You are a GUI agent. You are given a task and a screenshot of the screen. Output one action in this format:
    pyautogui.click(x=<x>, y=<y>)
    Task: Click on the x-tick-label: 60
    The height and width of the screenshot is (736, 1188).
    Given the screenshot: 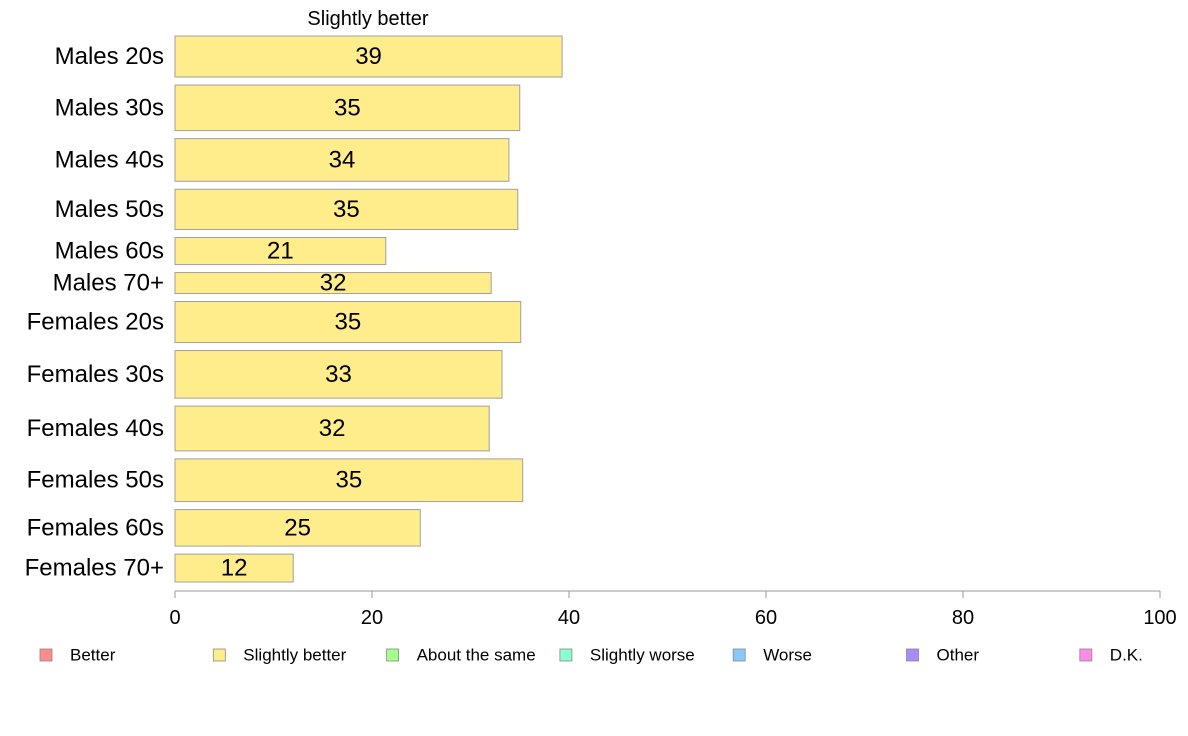 What is the action you would take?
    pyautogui.click(x=766, y=618)
    